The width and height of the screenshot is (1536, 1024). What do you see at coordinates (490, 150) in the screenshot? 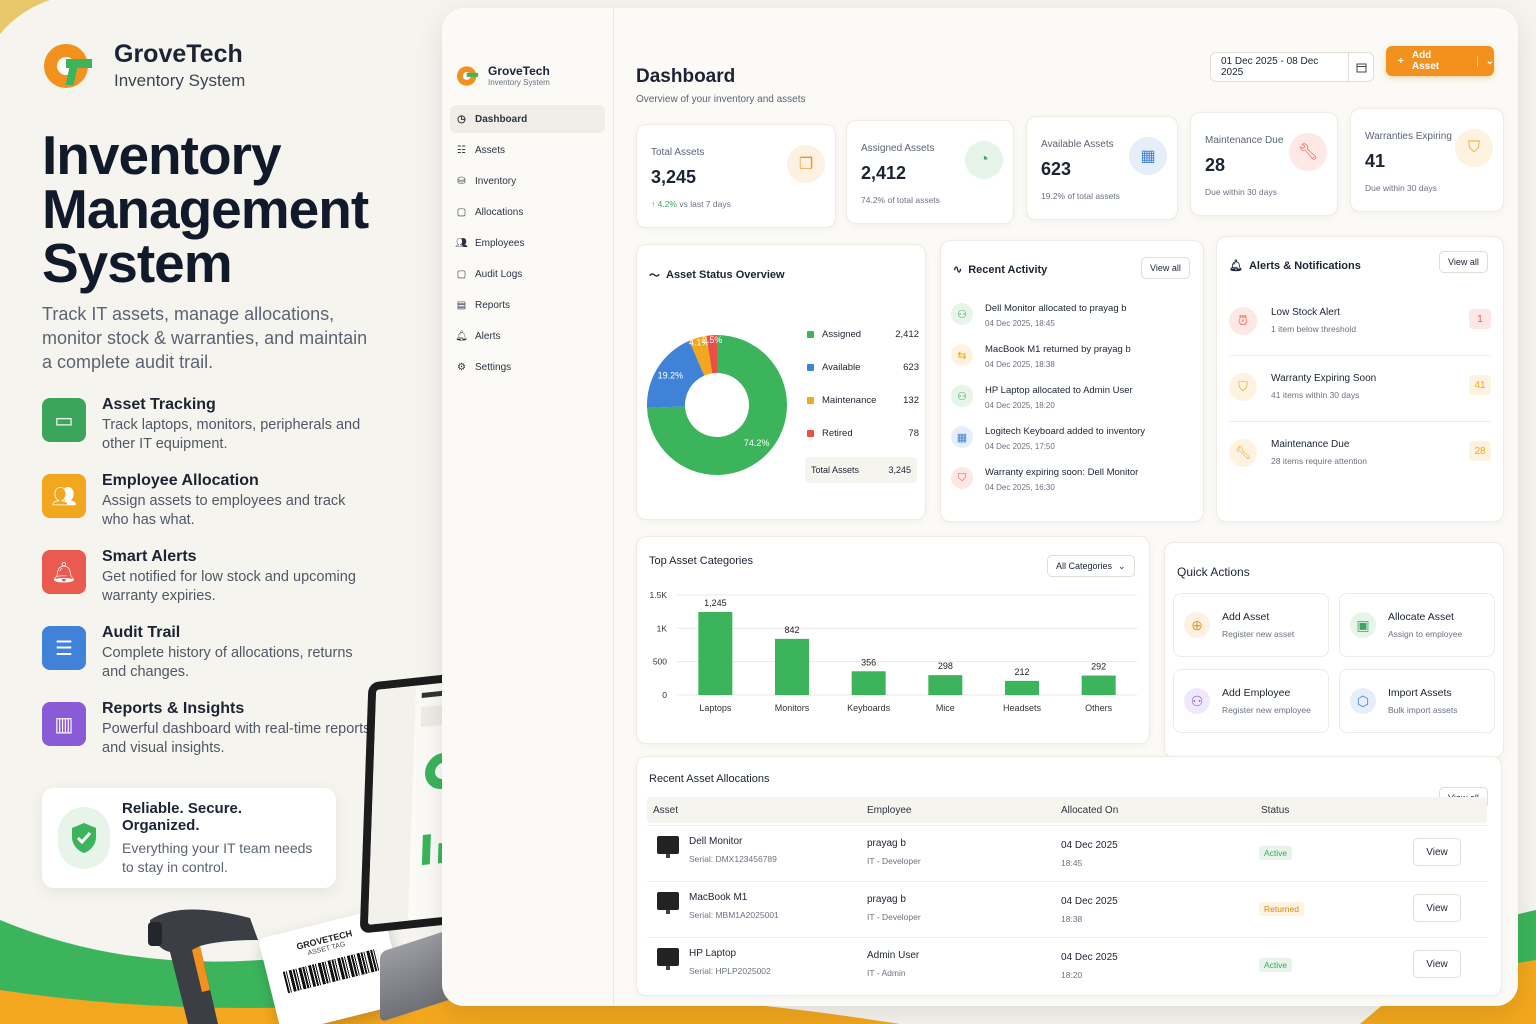
I see `sidebar-item-label: Assets` at bounding box center [490, 150].